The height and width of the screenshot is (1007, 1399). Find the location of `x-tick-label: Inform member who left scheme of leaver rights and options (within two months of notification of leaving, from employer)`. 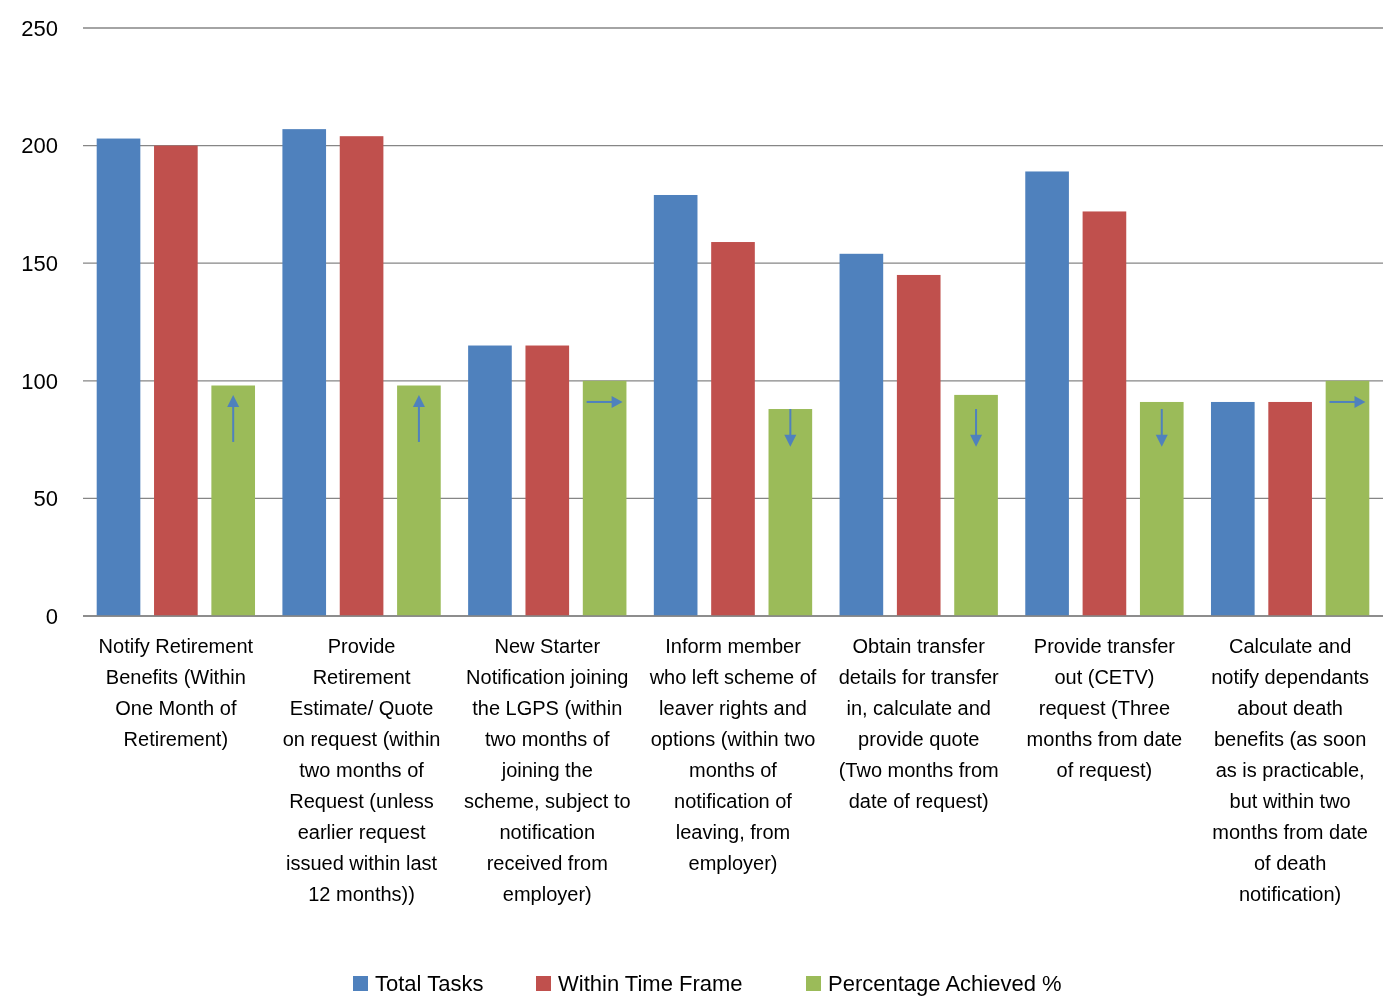

x-tick-label: Inform member who left scheme of leaver rights and options (within two months of notification of leaving, from employer) is located at coordinates (732, 754).